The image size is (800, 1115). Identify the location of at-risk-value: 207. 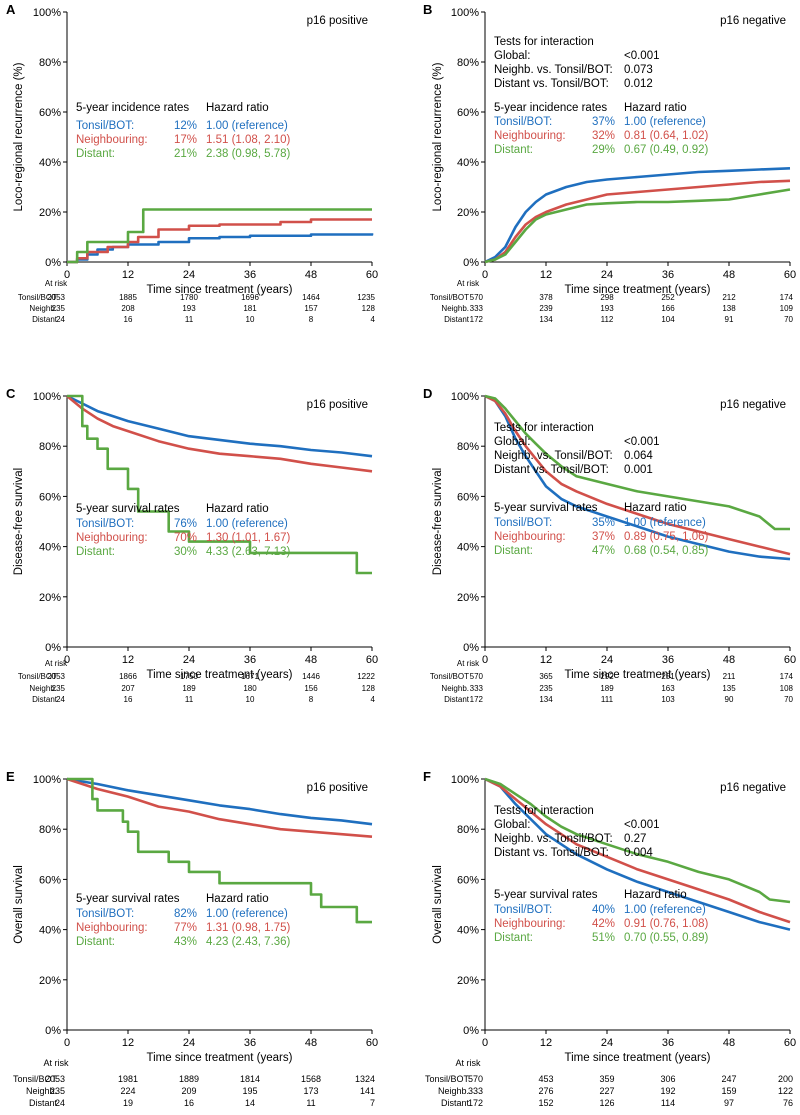
(128, 688).